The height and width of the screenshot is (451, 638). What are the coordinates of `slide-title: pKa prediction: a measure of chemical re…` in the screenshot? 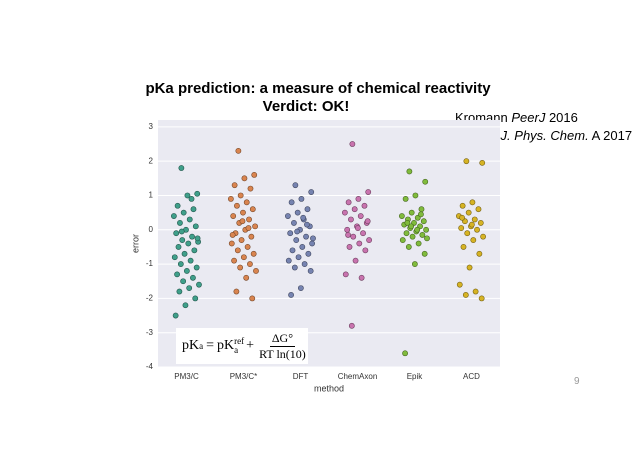 It's located at (318, 88).